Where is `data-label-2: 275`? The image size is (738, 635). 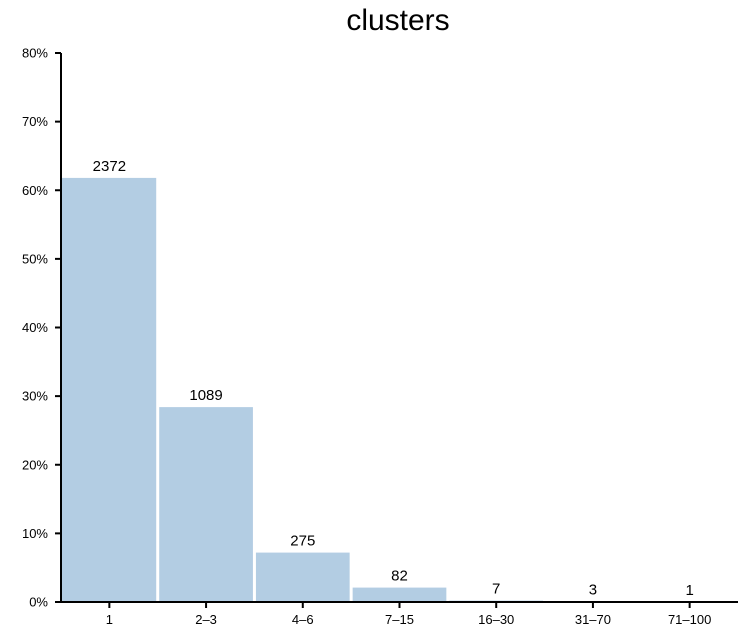 data-label-2: 275 is located at coordinates (302, 541).